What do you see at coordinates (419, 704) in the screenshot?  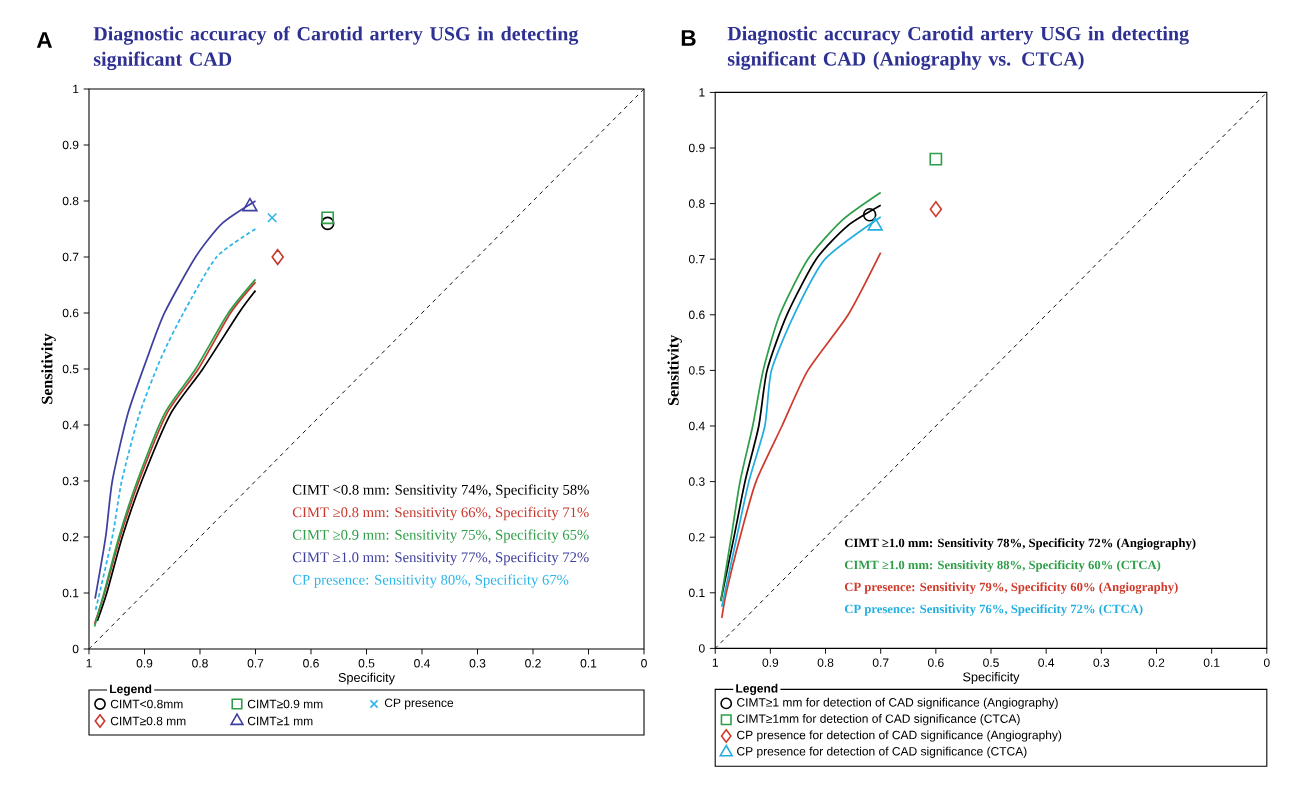 I see `legend-label: CP presence` at bounding box center [419, 704].